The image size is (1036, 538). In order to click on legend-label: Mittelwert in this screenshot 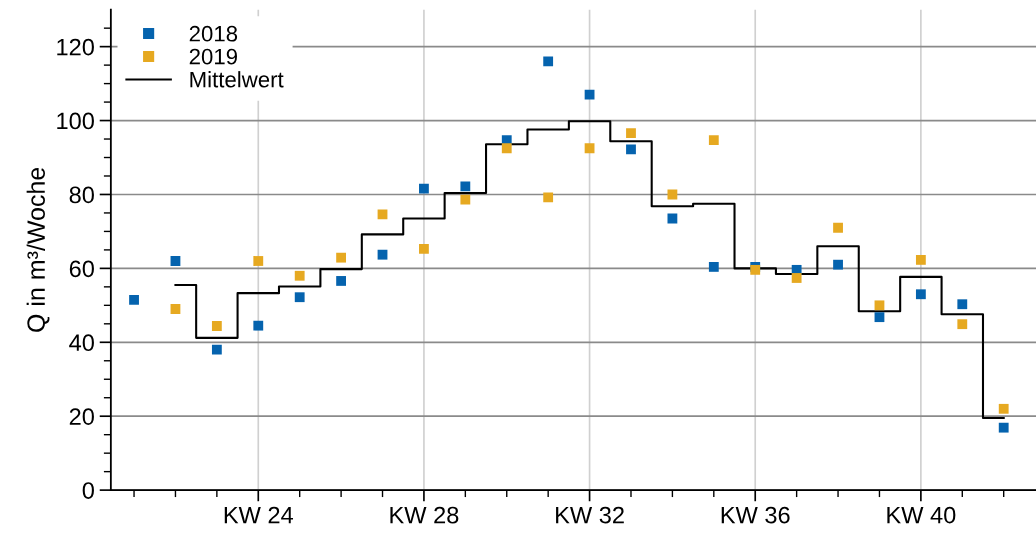, I will do `click(237, 79)`.